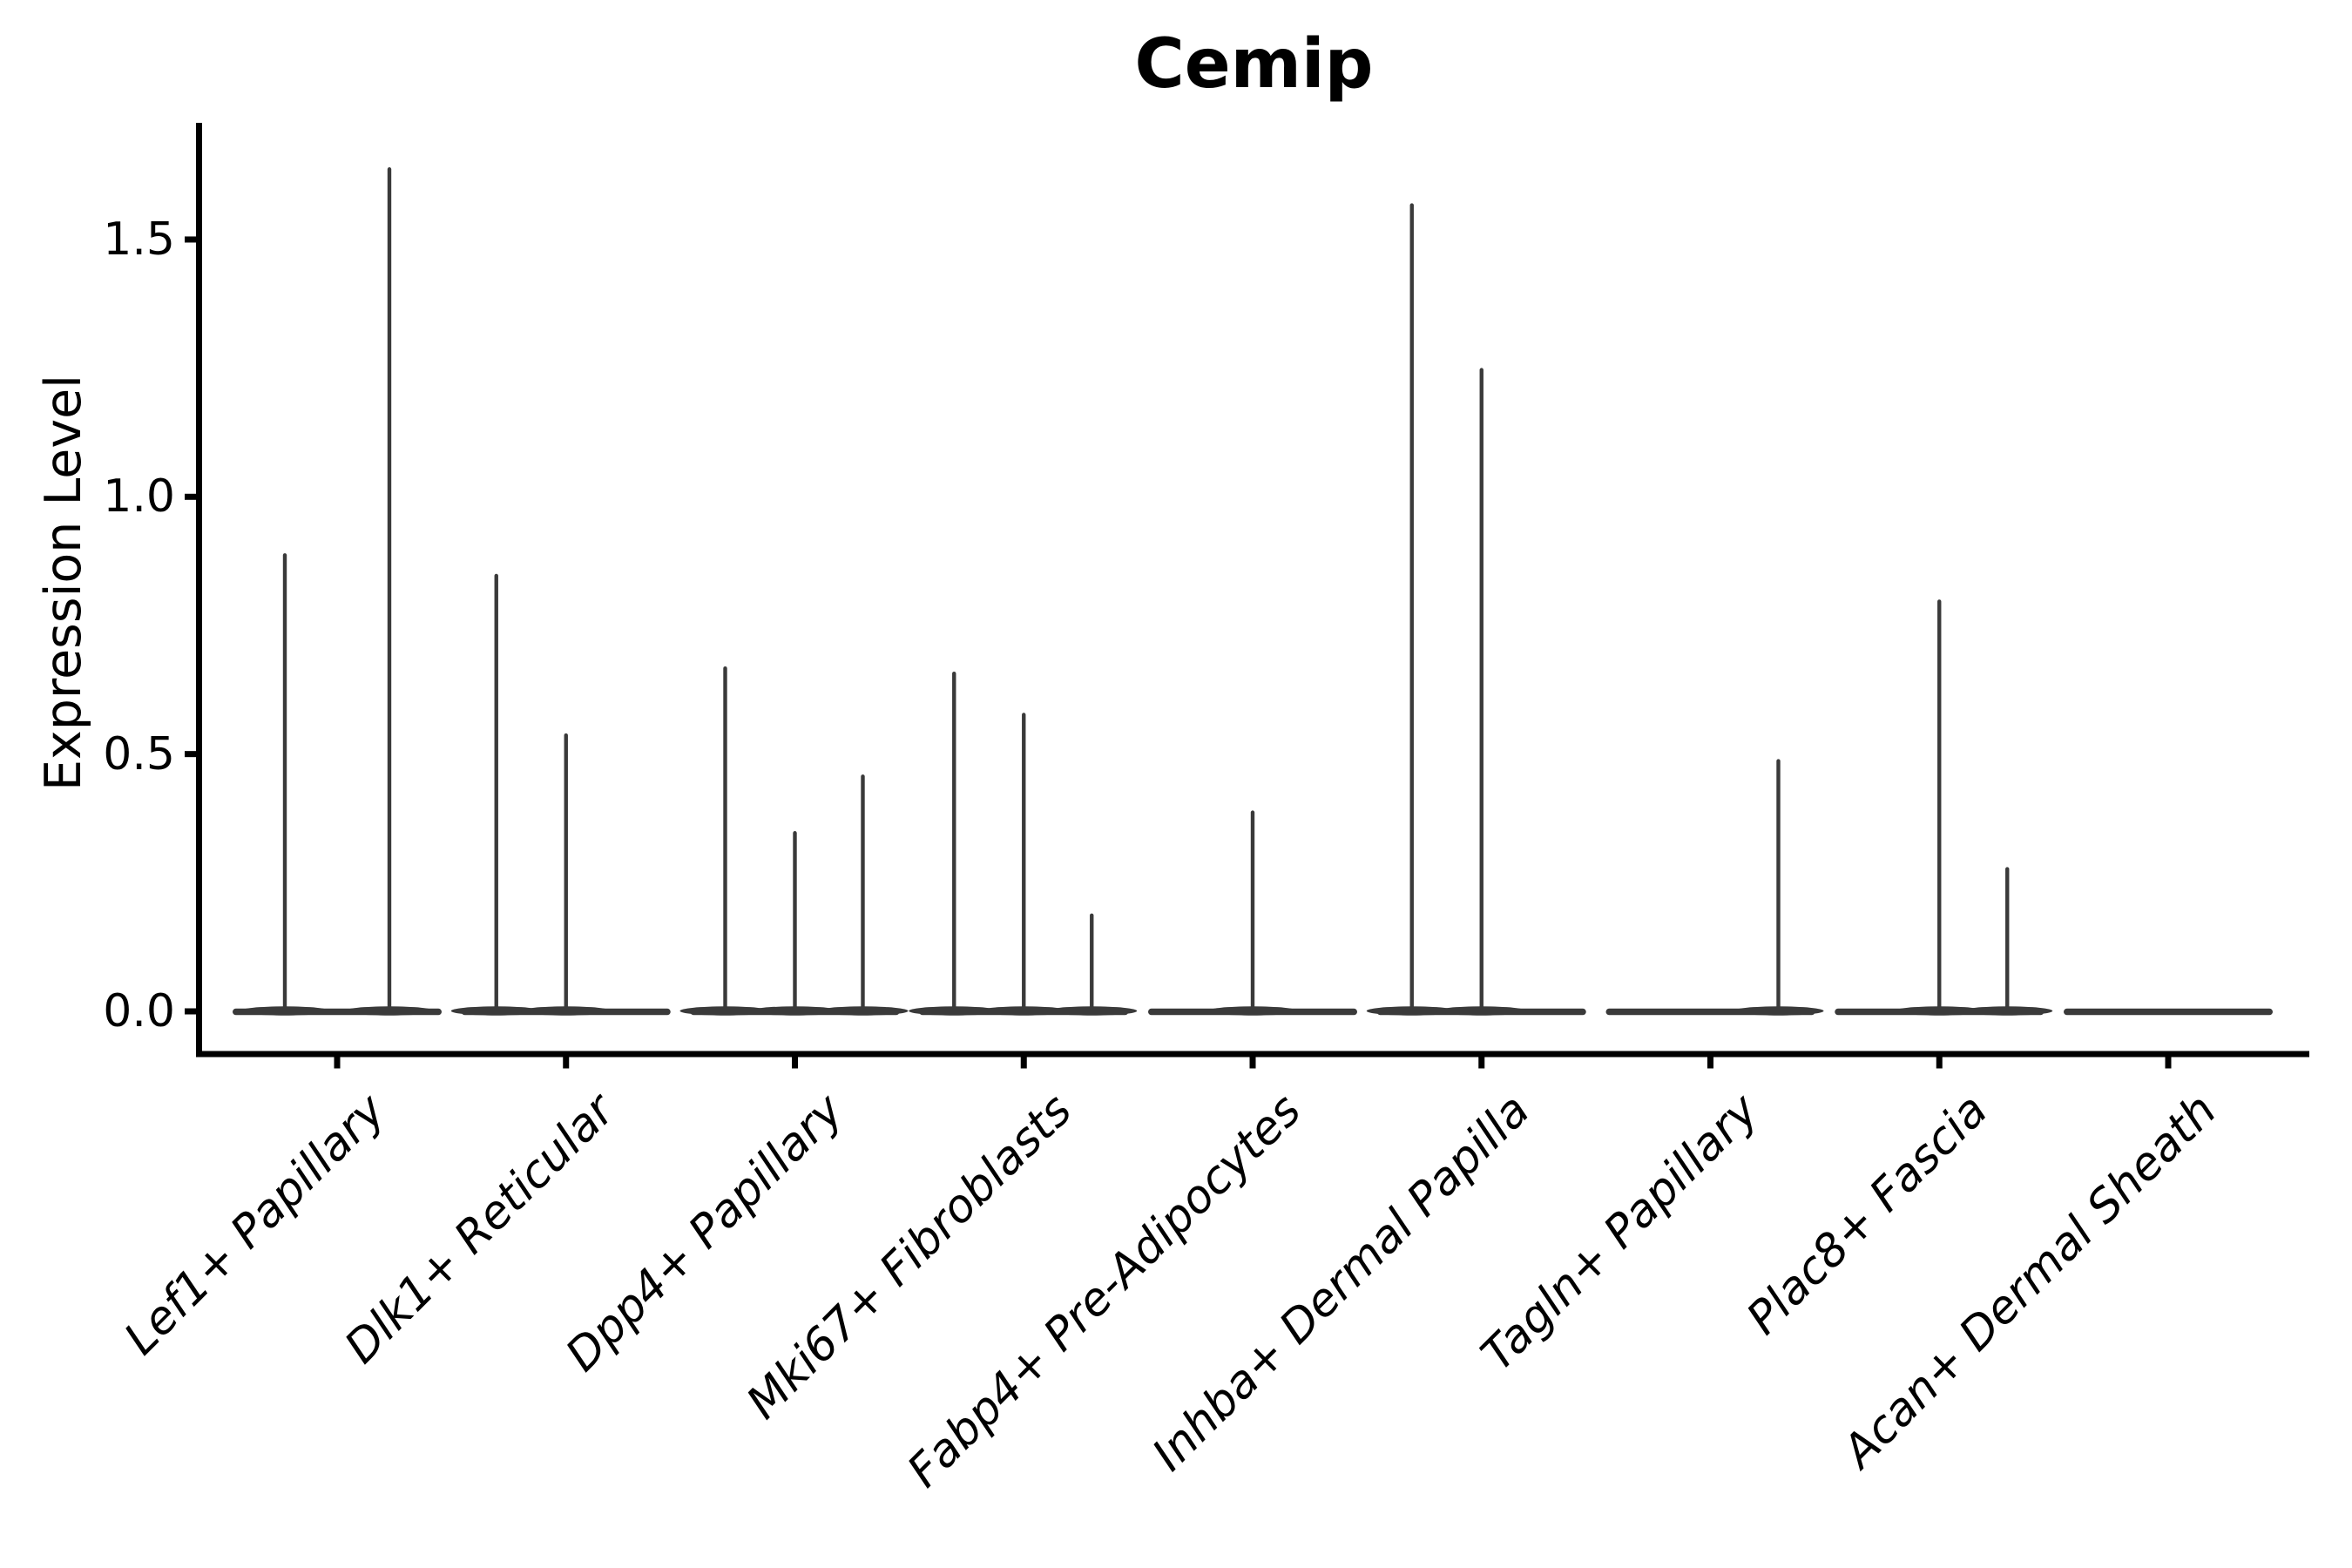  Describe the element at coordinates (1254, 64) in the screenshot. I see `plot-title: Cemip` at that location.